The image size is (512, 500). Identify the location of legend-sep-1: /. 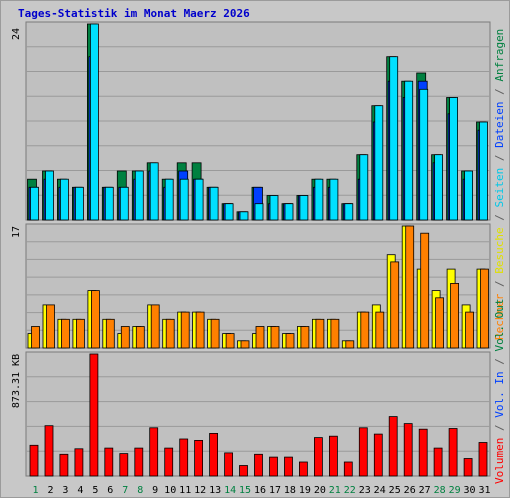
(499, 283).